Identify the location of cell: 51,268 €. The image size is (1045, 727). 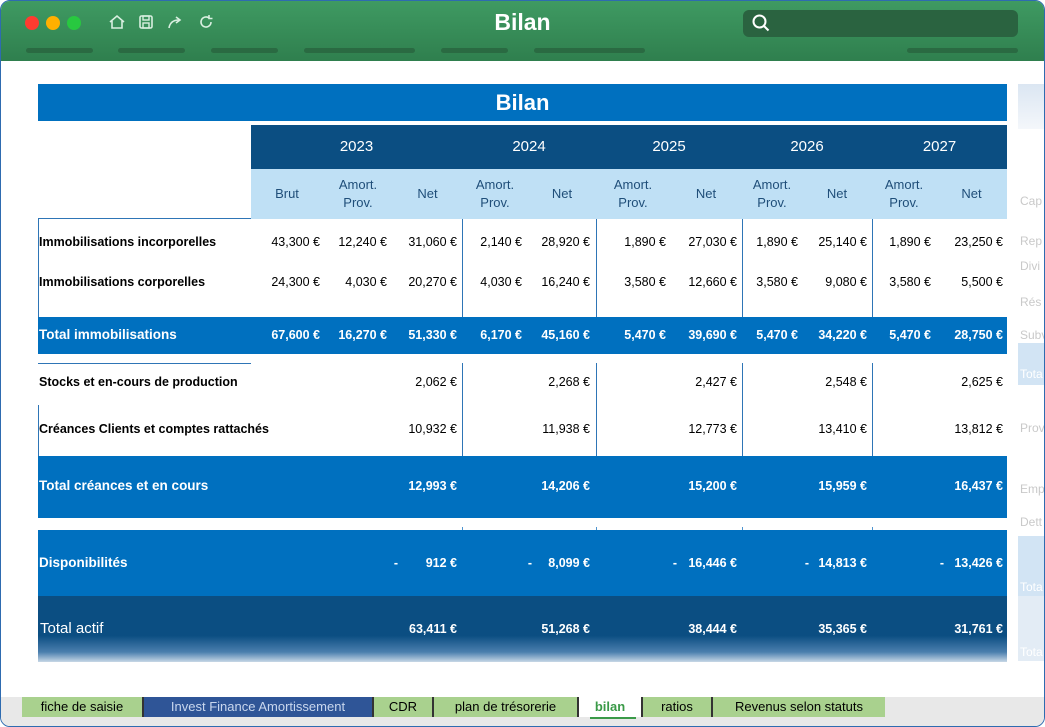
(565, 629).